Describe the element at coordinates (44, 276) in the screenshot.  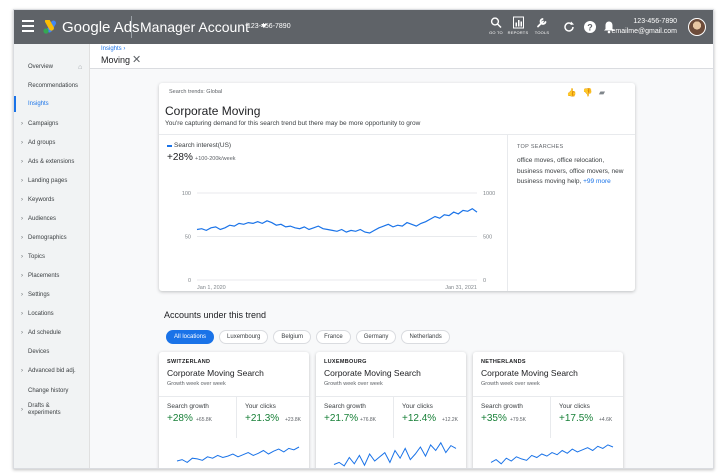
I see `sidebar-item-label: Placements` at that location.